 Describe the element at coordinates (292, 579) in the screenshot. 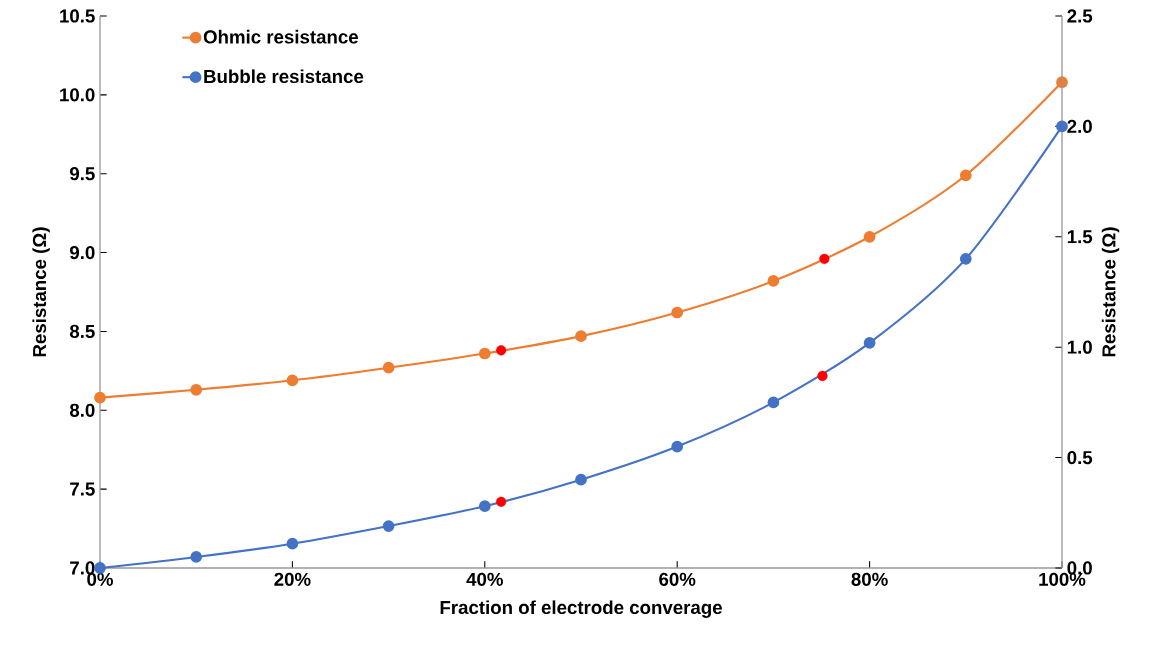

I see `x-tick-label: 20%` at that location.